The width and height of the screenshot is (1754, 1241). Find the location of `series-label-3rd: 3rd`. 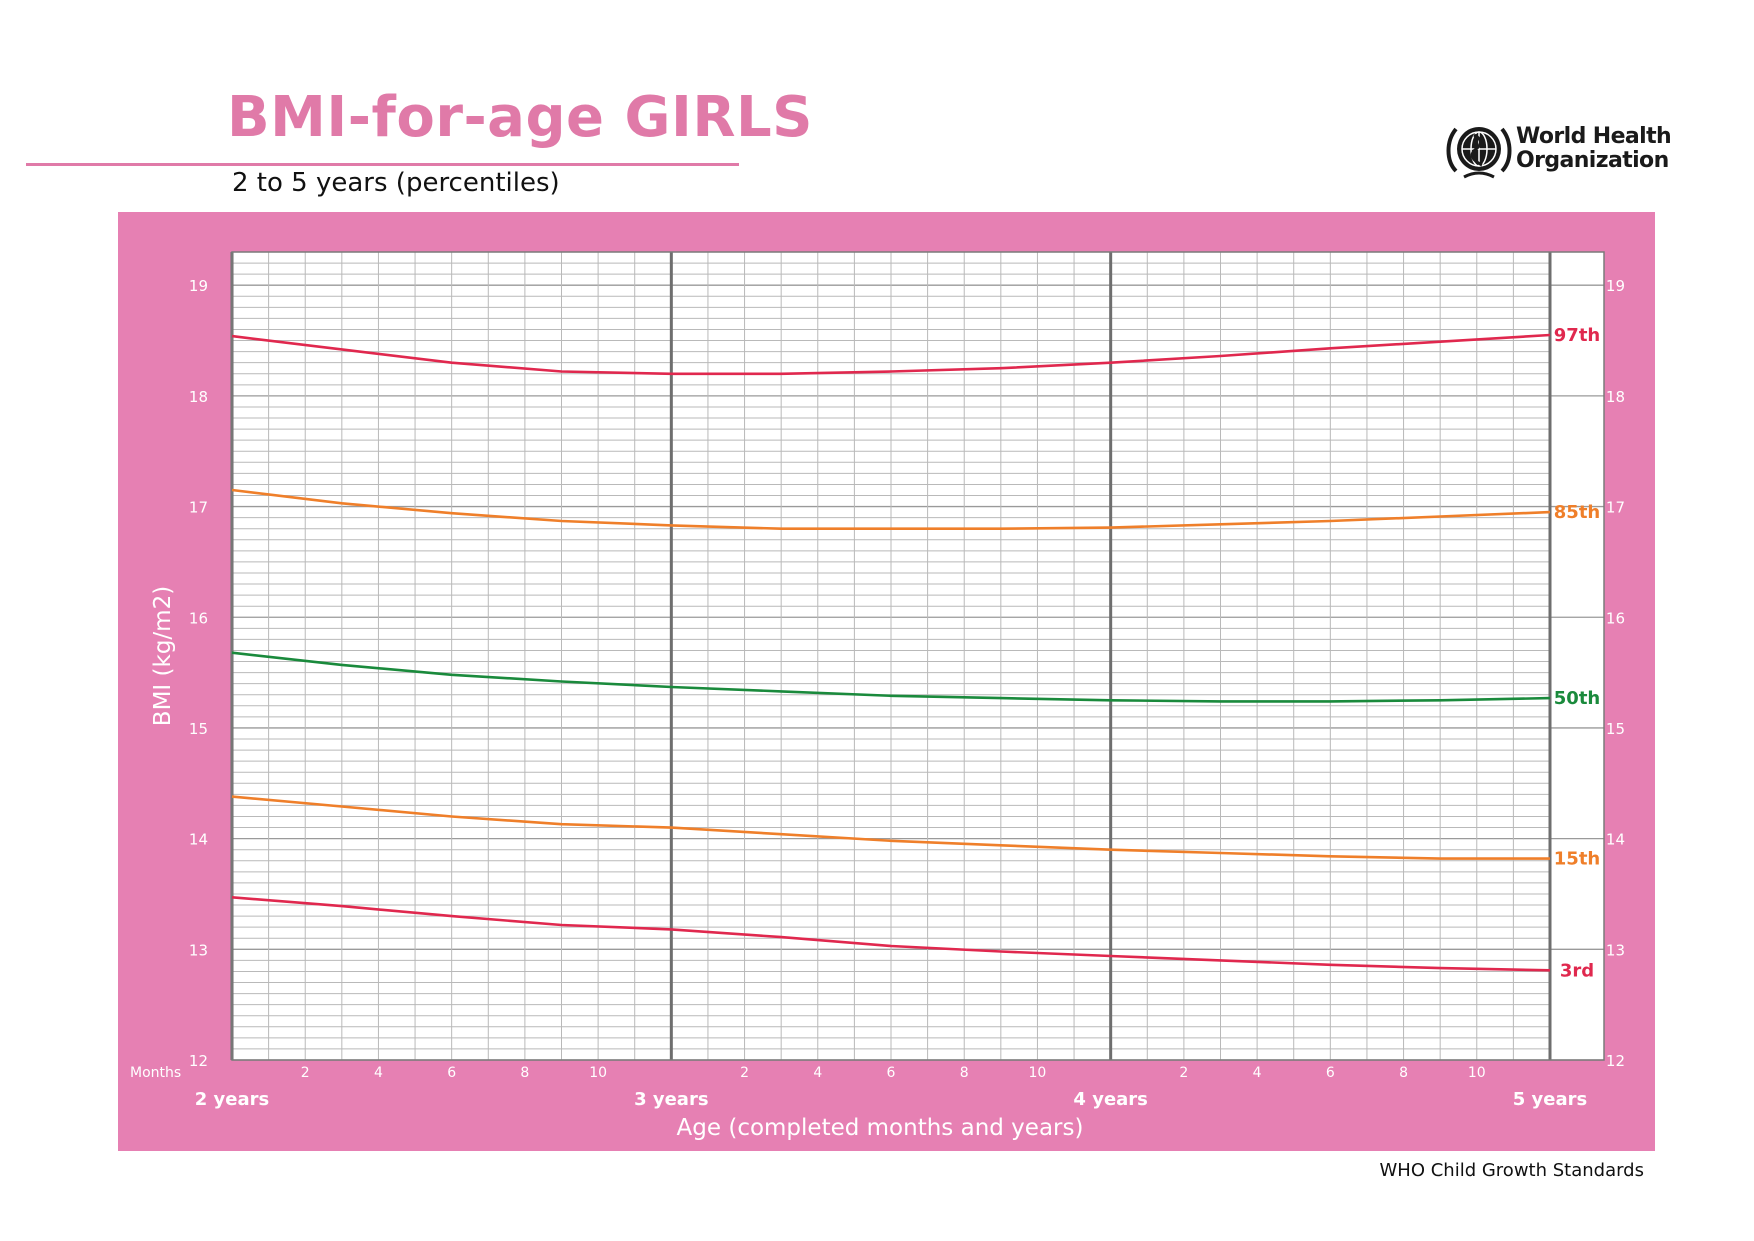

series-label-3rd: 3rd is located at coordinates (1577, 970).